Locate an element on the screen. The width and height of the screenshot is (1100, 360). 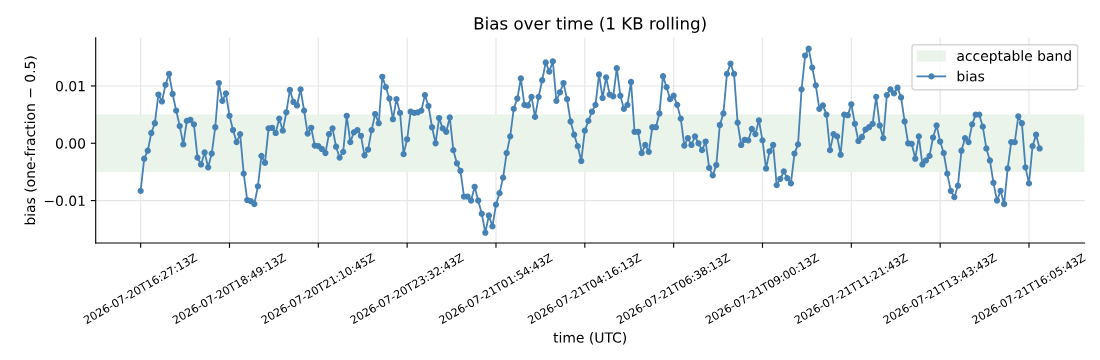
y-tick-label: −0.01 is located at coordinates (64, 201).